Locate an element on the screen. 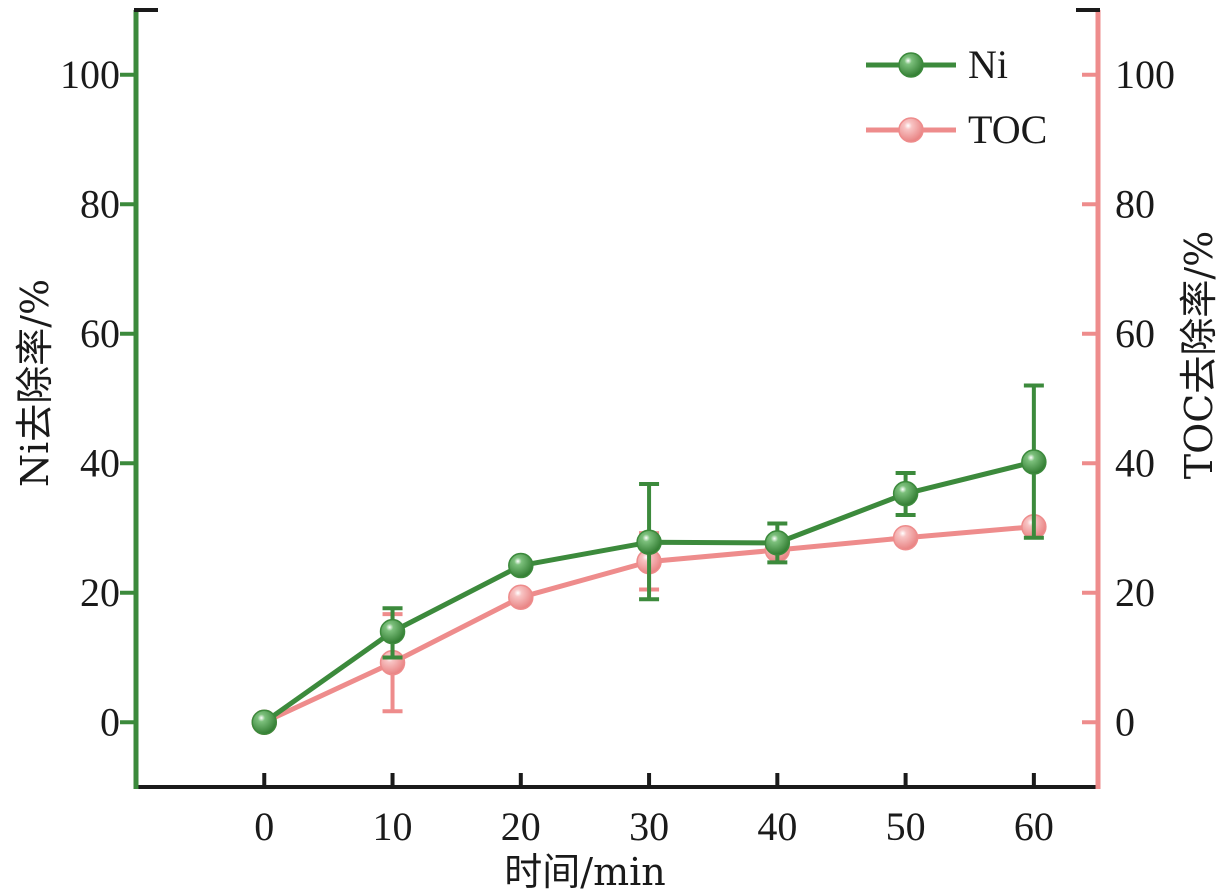 The width and height of the screenshot is (1229, 893). y-axis-title-left: Ni去除率/% is located at coordinates (35, 383).